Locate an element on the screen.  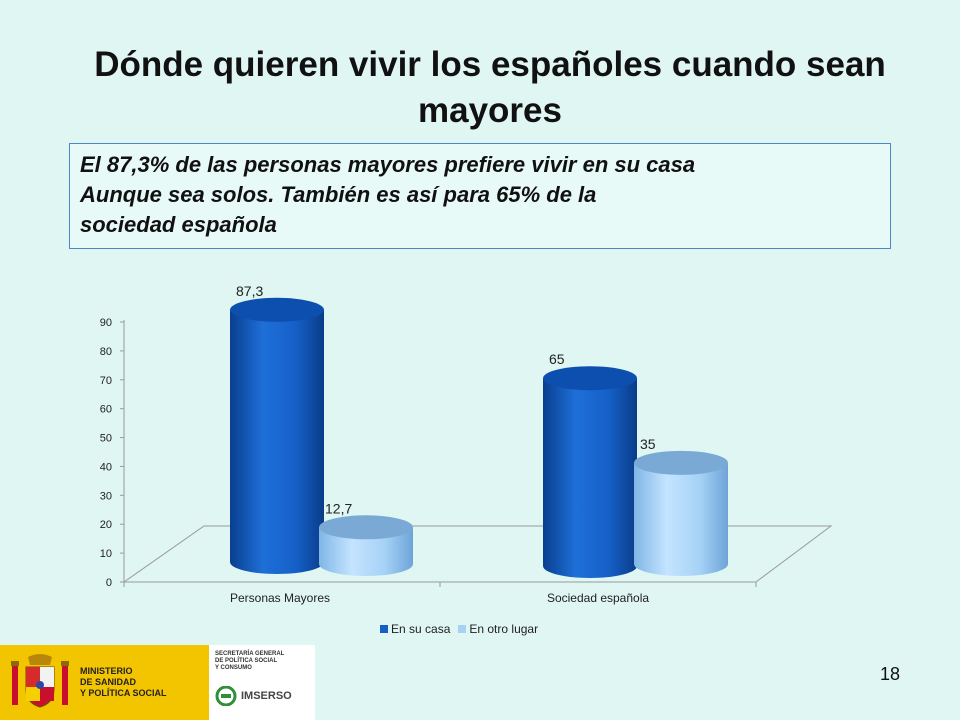
x-category-label: Personas Mayores is located at coordinates (280, 598).